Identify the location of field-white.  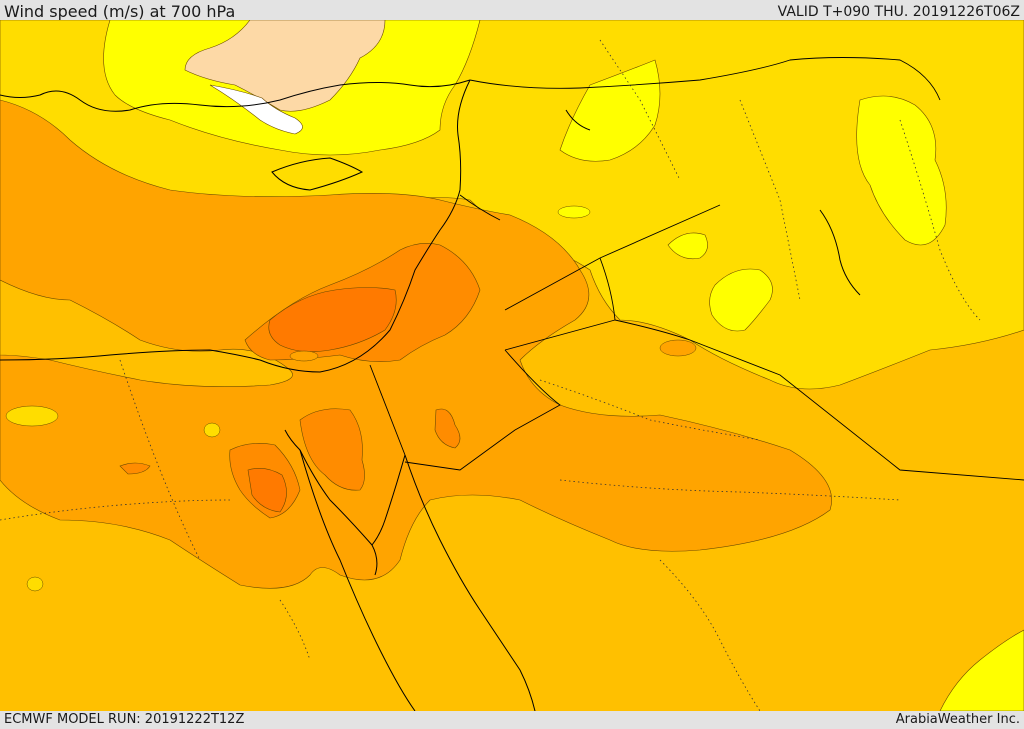
(256, 109).